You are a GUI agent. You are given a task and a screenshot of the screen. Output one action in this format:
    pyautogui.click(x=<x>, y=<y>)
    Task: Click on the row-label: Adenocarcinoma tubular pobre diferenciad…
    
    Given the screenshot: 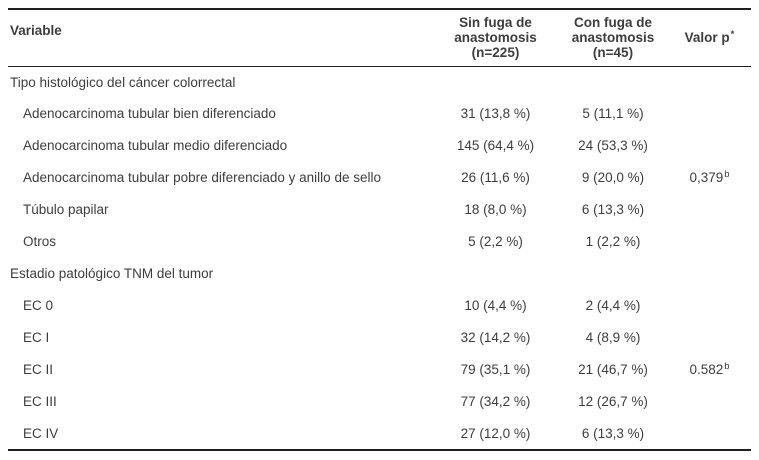 What is the action you would take?
    pyautogui.click(x=202, y=178)
    